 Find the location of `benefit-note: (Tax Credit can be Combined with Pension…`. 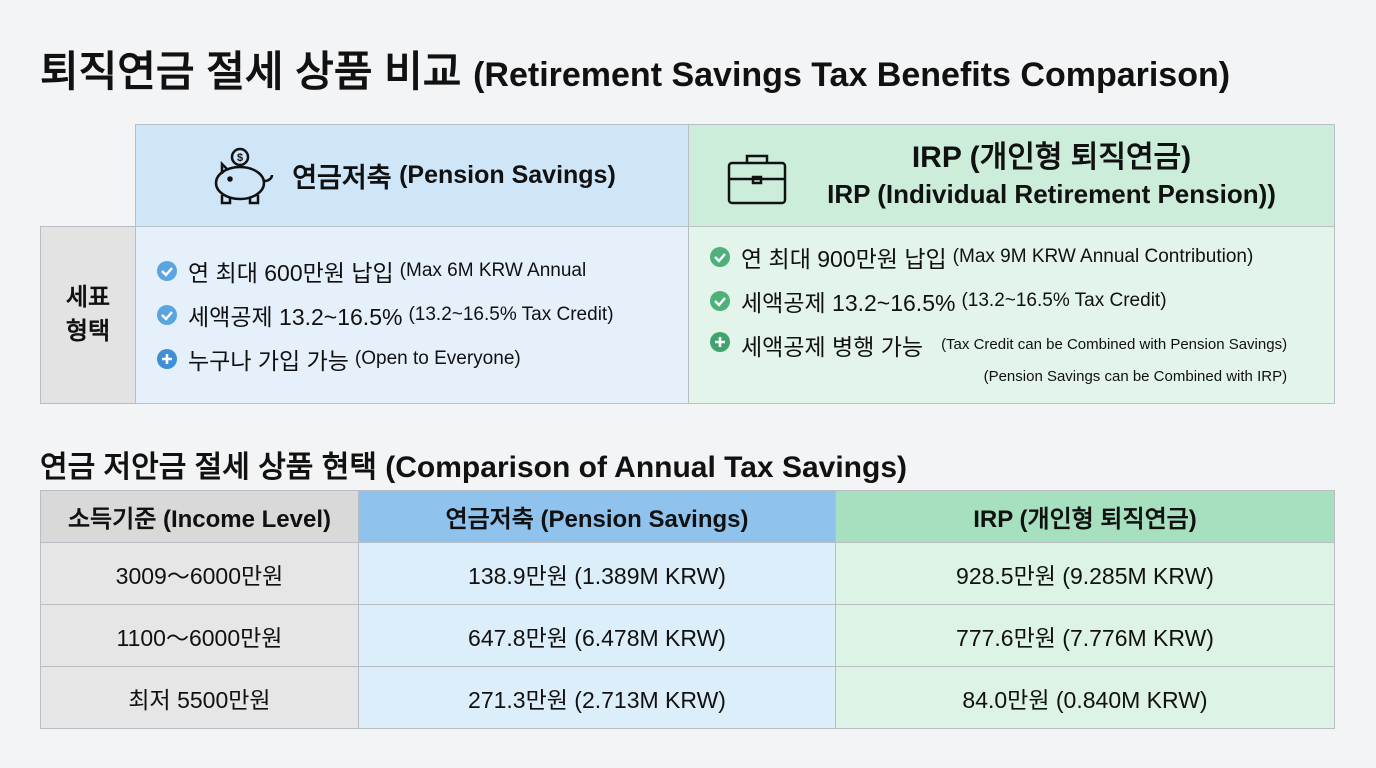

benefit-note: (Tax Credit can be Combined with Pension… is located at coordinates (1114, 344).